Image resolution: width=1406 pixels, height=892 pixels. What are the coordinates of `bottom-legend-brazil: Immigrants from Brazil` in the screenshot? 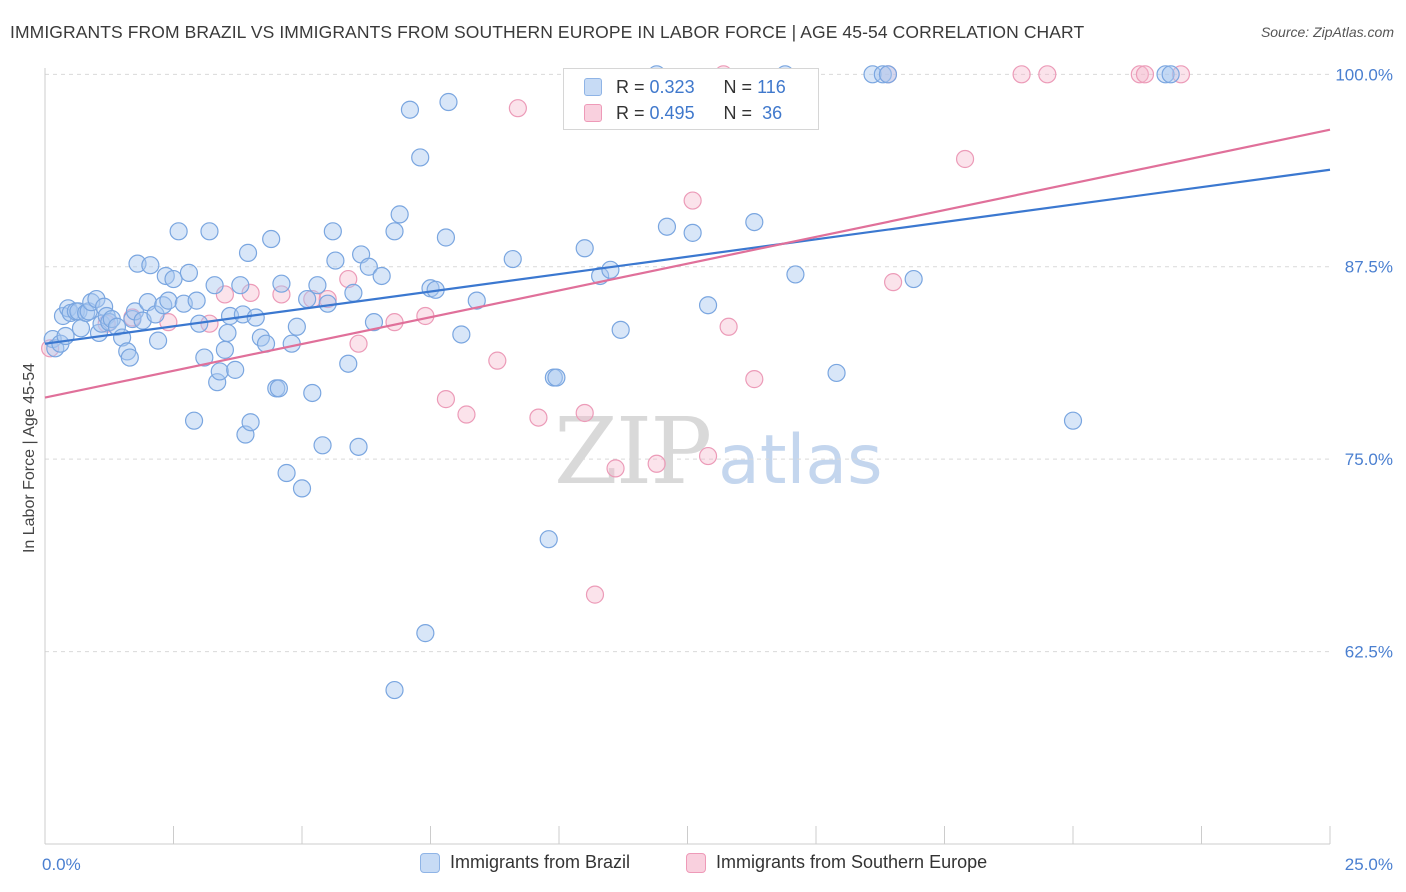 It's located at (525, 862).